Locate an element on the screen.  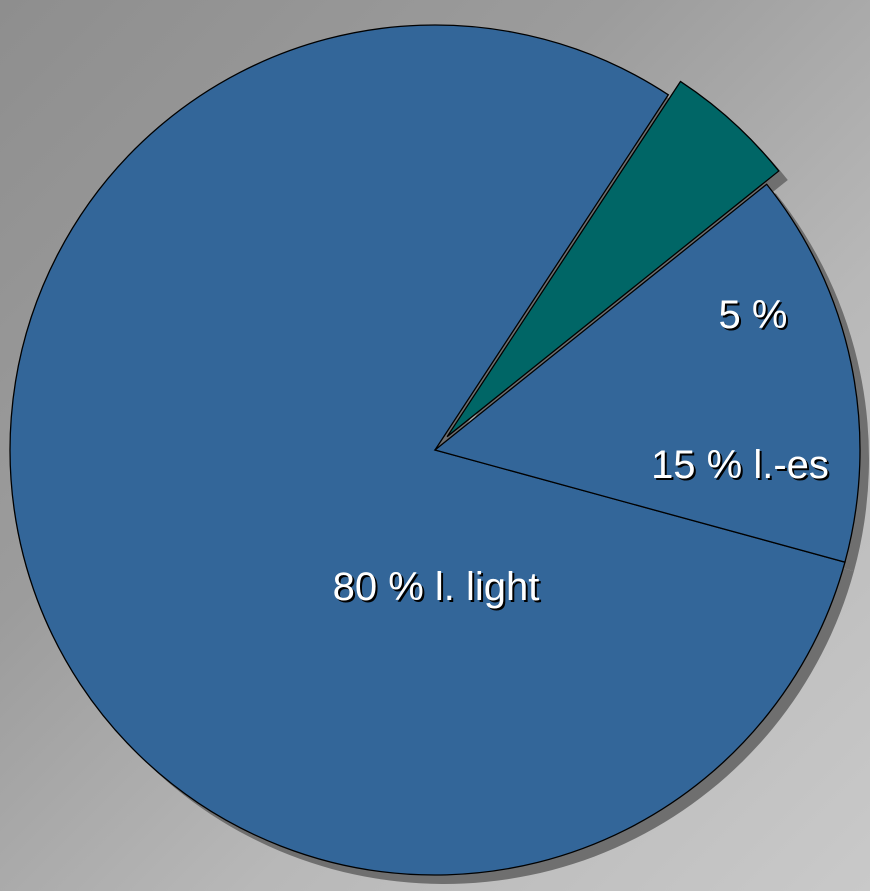
slice-label-3: 80 % l. light is located at coordinates (436, 587).